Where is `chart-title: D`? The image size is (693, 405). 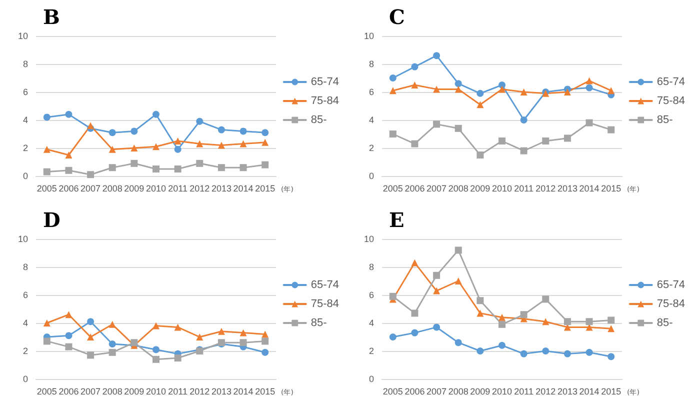 chart-title: D is located at coordinates (51, 220).